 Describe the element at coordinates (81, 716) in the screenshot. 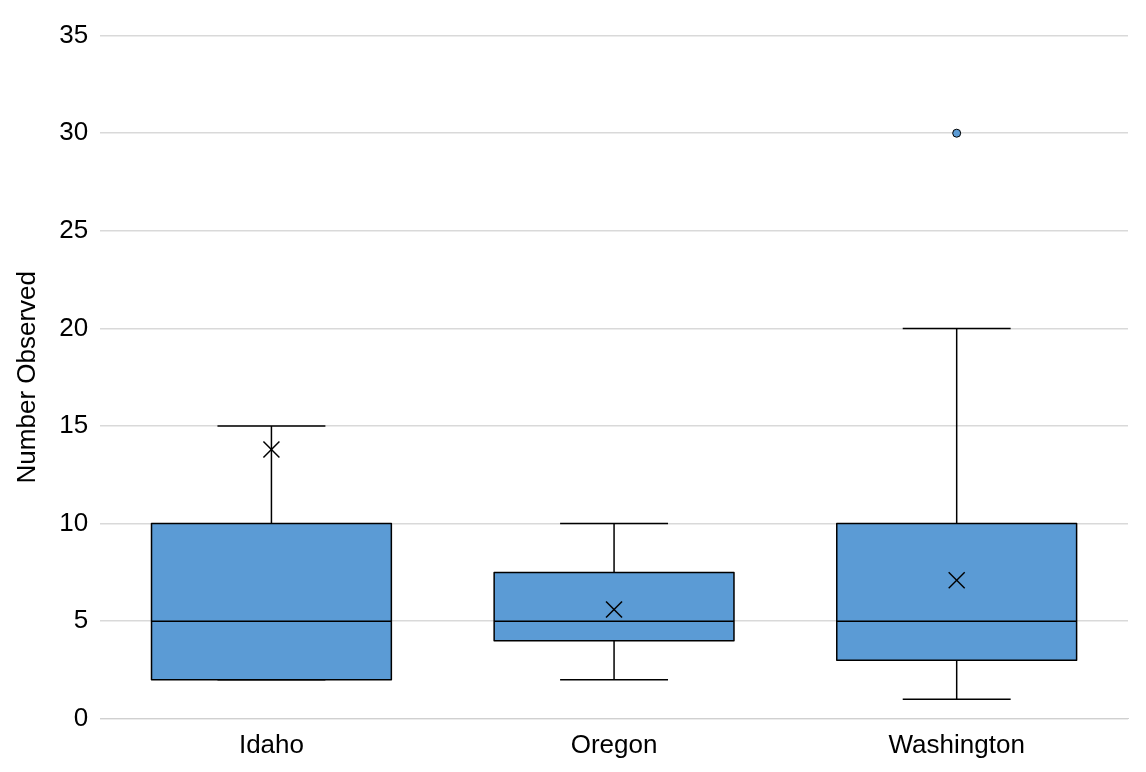

I see `y-tick-label: 0` at that location.